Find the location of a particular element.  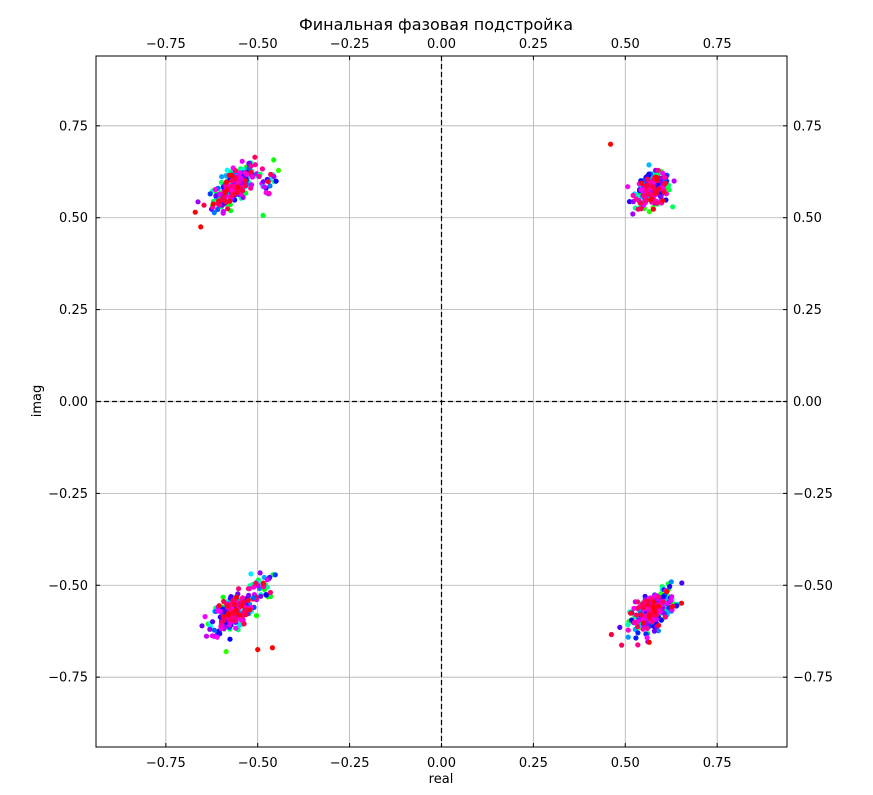

y-tick-label-right: −0.50 is located at coordinates (813, 586).